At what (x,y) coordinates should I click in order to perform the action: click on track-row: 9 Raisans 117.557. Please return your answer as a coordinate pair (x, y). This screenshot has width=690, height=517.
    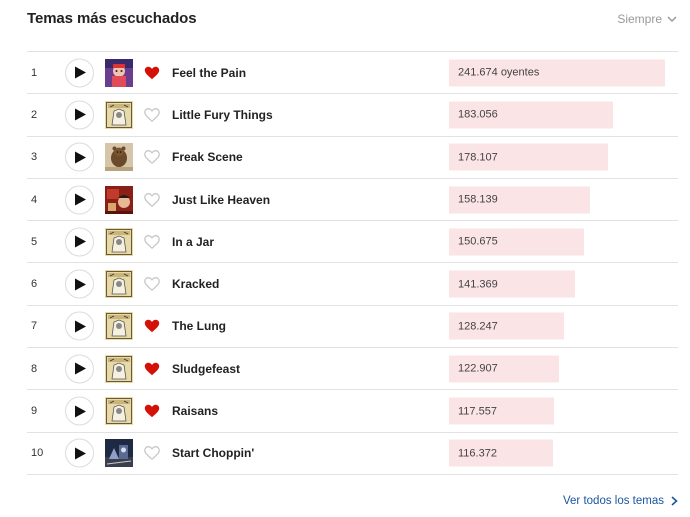
    Looking at the image, I should click on (352, 411).